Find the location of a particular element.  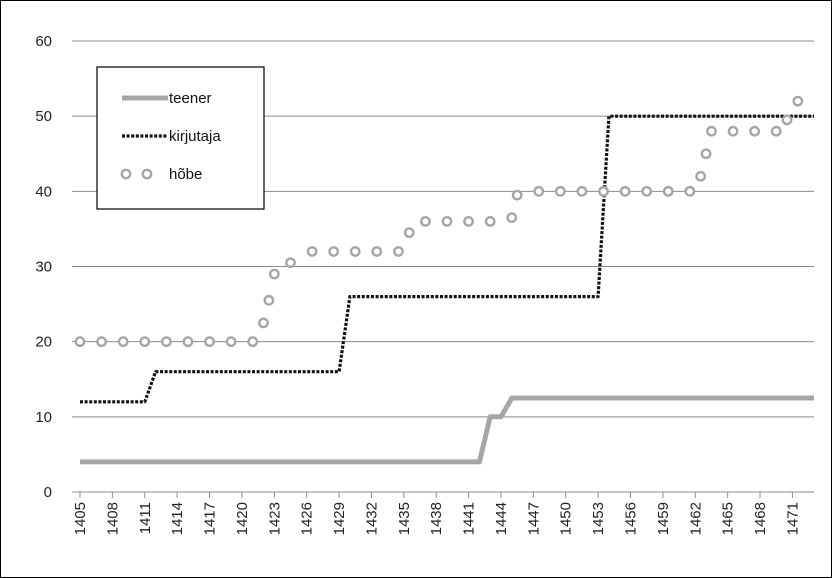

series-hobe-legend-label: hõbe is located at coordinates (185, 174).